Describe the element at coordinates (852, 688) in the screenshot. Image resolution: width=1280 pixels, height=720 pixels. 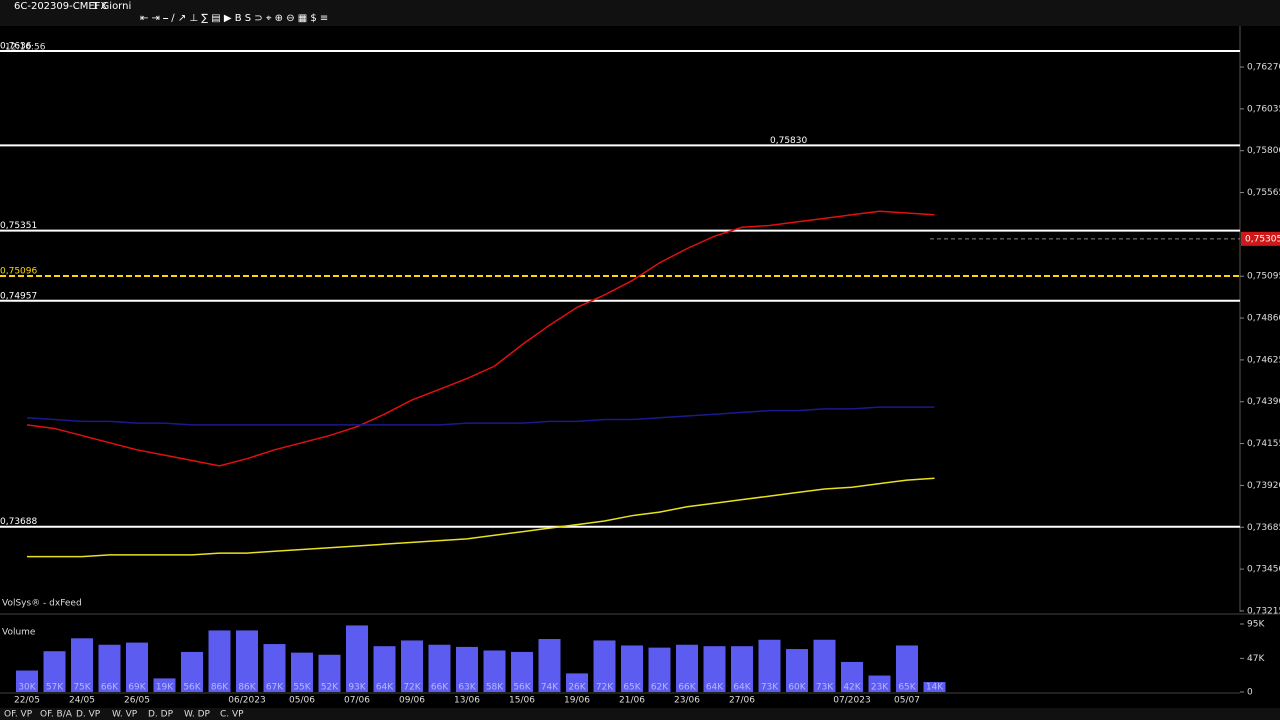
I see `volume-label: 42K` at that location.